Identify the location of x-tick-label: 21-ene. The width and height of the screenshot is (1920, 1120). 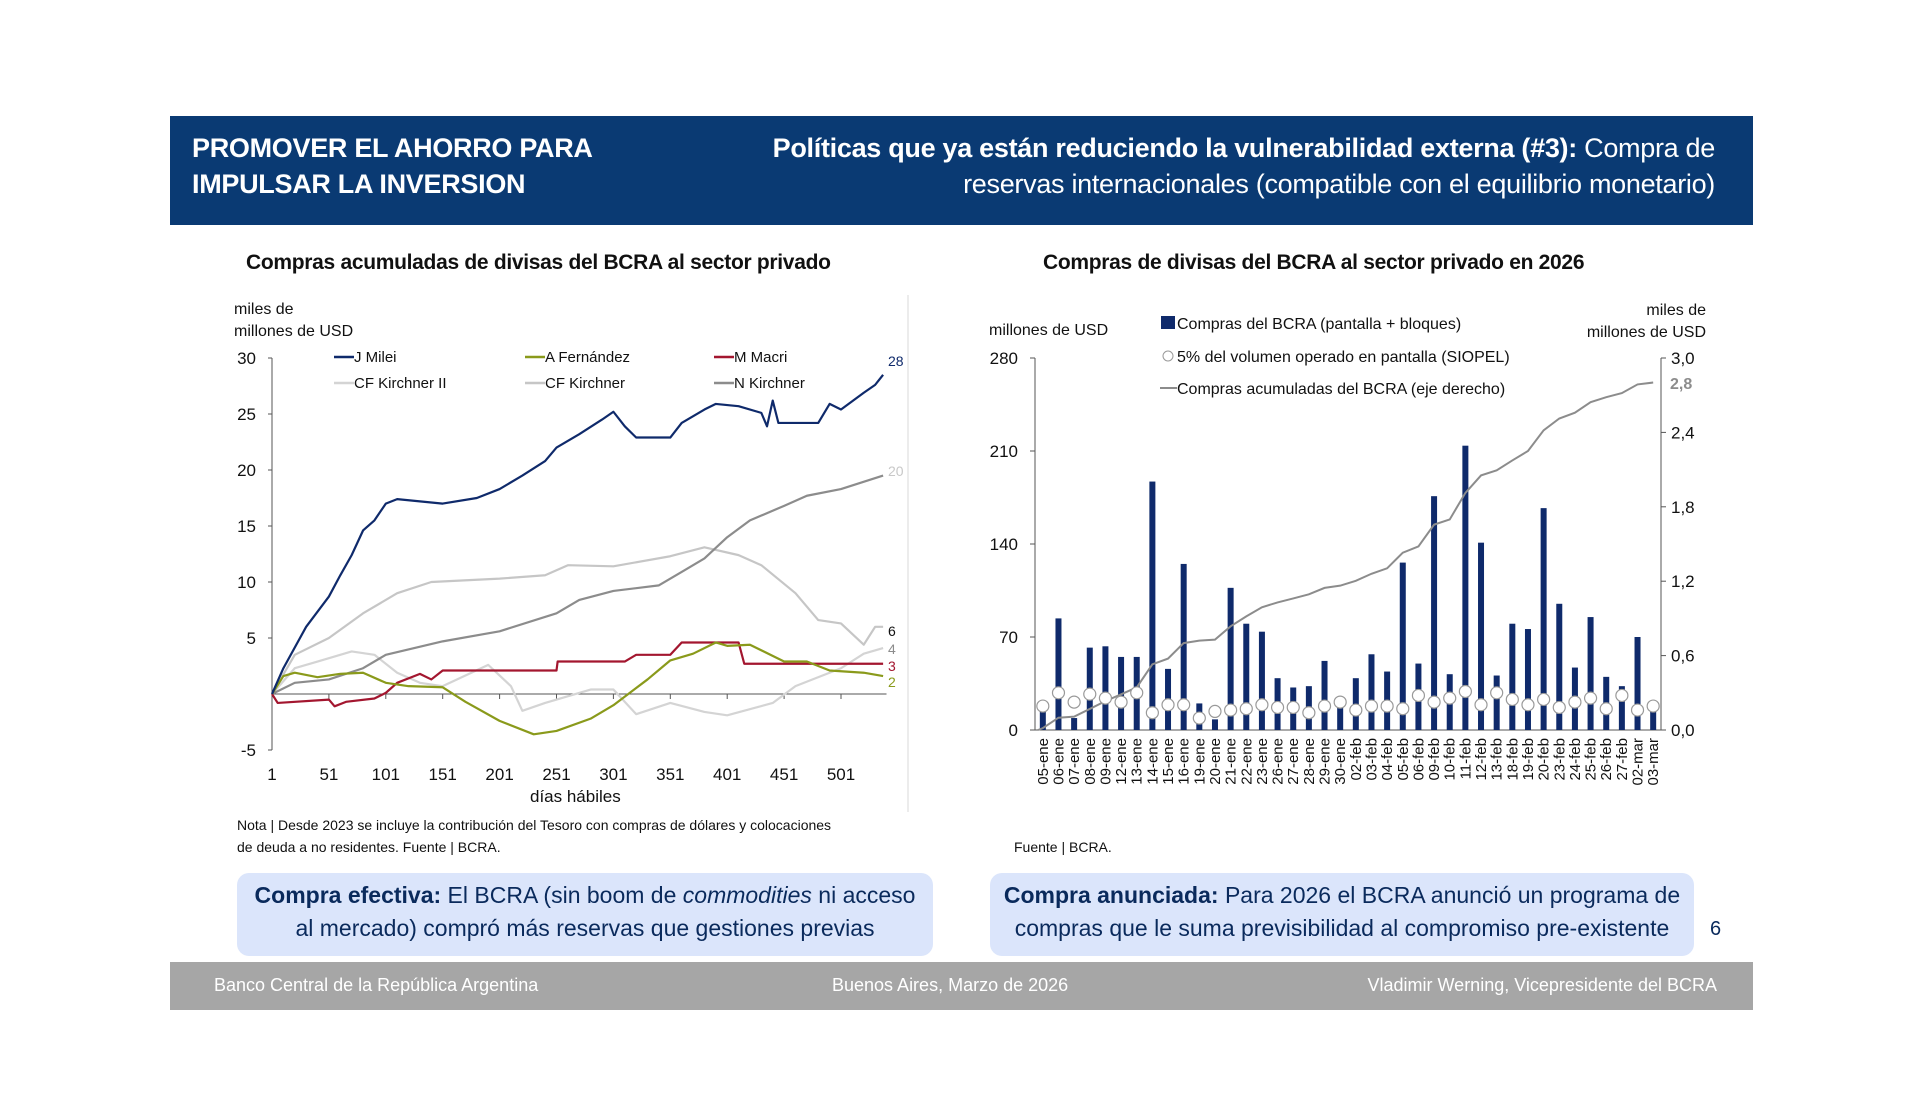
(1231, 761).